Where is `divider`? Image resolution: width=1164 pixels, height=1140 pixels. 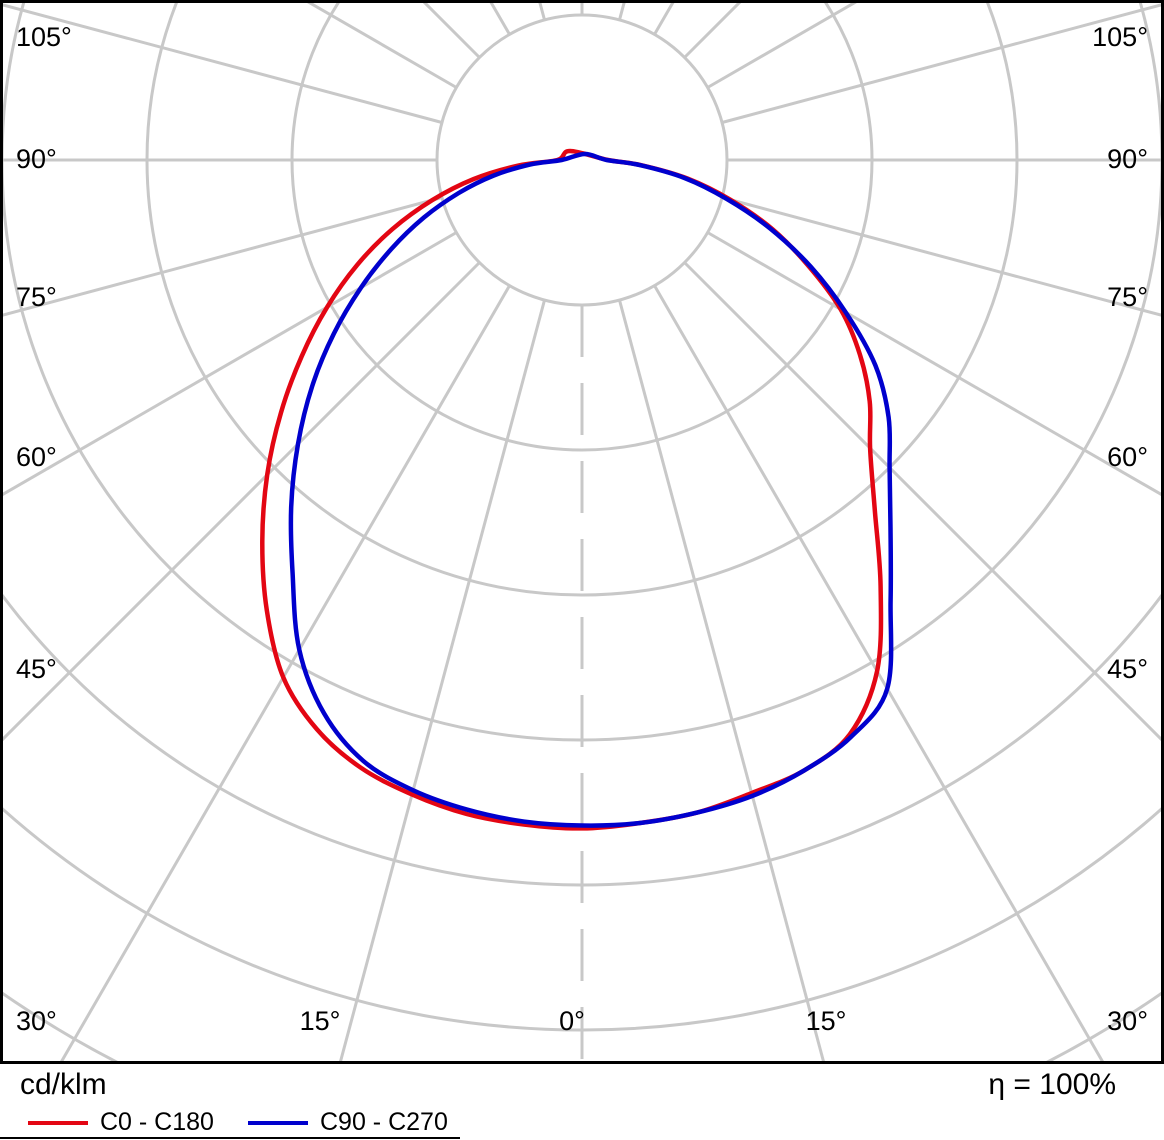
divider is located at coordinates (230, 1138).